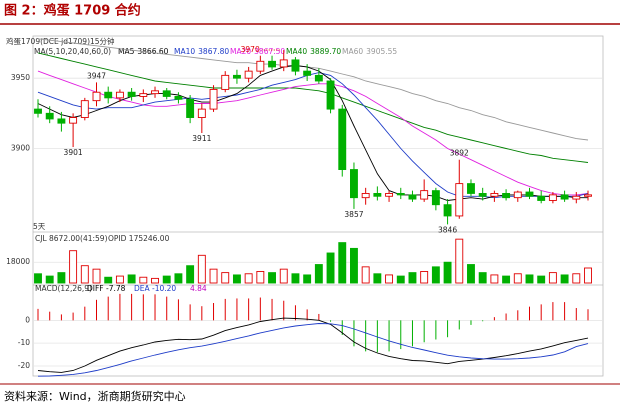 Image resolution: width=620 pixels, height=408 pixels. Describe the element at coordinates (201, 138) in the screenshot. I see `price-annotation: 3911` at that location.